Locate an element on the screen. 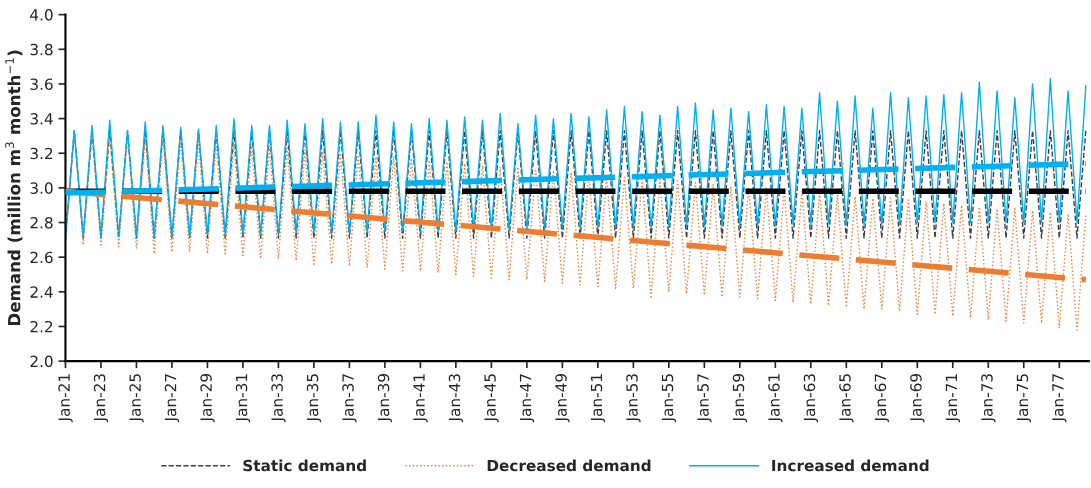 The width and height of the screenshot is (1091, 488). x-tick-label: Jan-67 is located at coordinates (882, 398).